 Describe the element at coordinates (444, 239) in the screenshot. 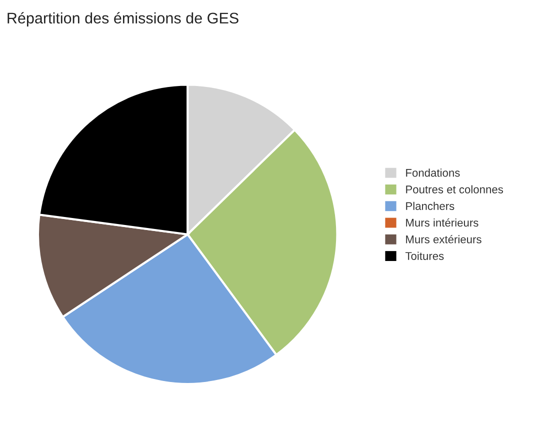

I see `legend-label: Murs extérieurs` at that location.